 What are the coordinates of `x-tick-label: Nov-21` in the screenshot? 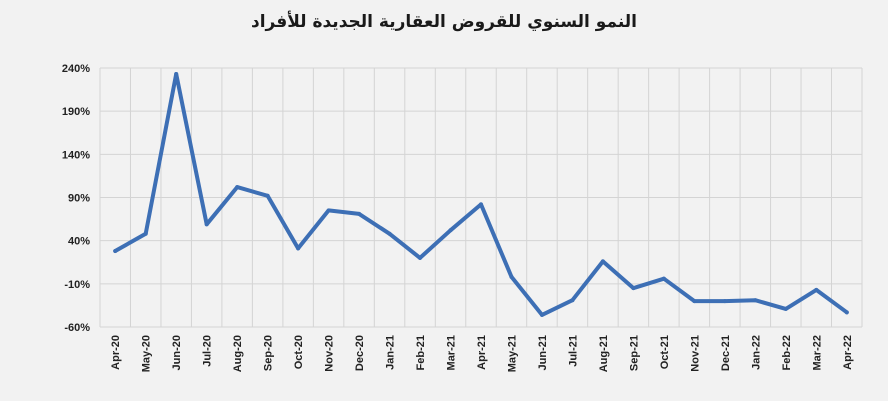 It's located at (695, 353).